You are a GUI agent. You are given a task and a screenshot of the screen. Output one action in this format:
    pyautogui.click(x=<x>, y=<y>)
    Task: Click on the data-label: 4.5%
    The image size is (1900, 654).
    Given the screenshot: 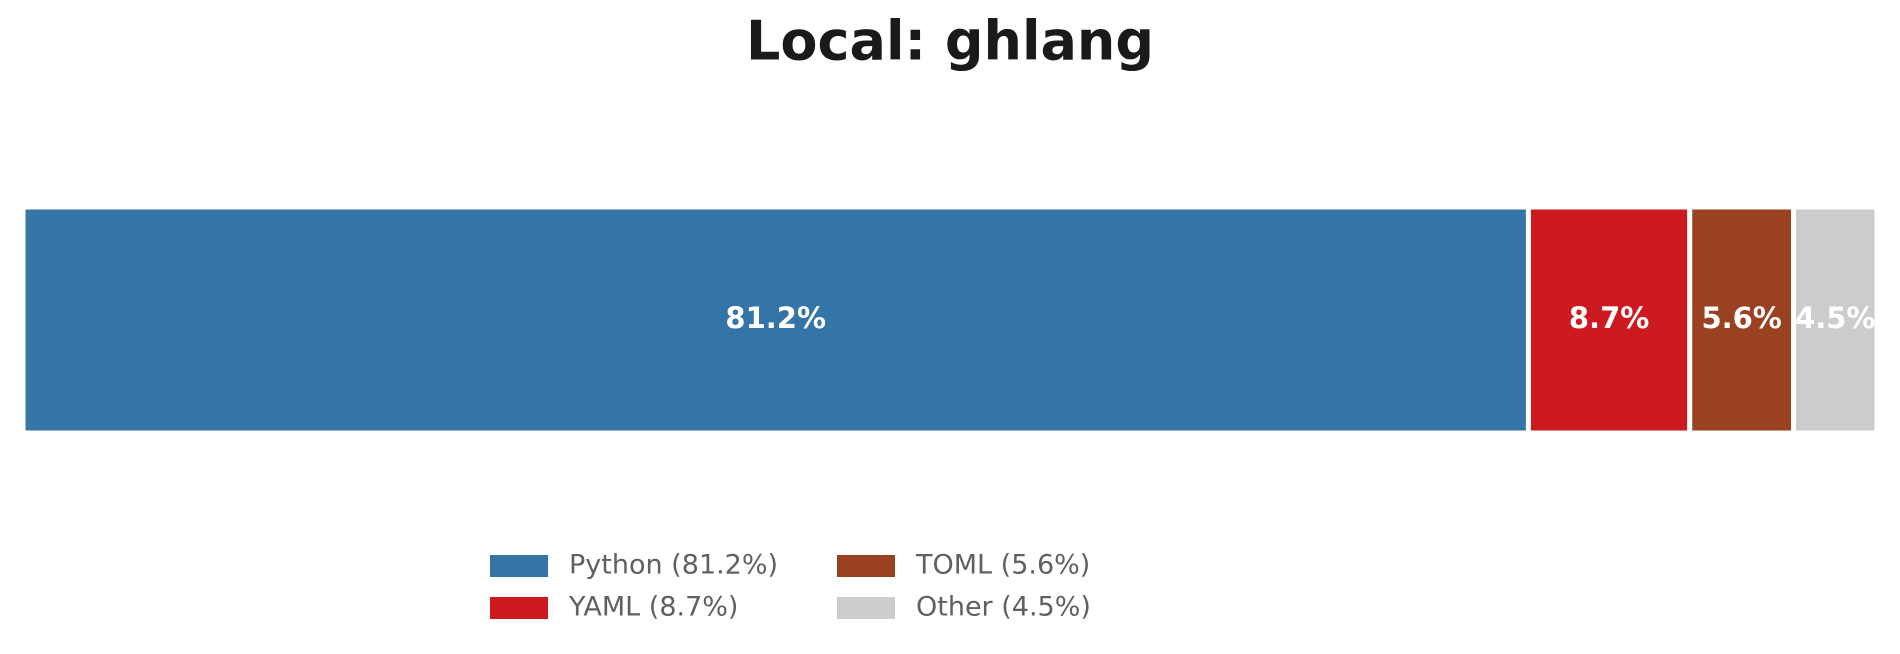 What is the action you would take?
    pyautogui.click(x=1835, y=318)
    